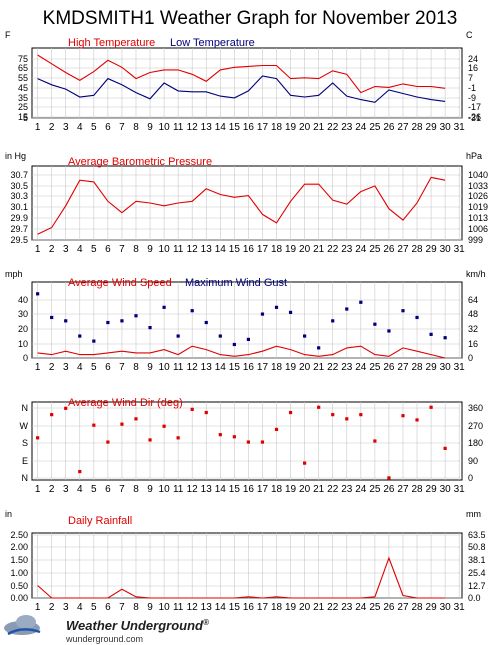 This screenshot has height=645, width=500. I want to click on right-tick-label: 50.8, so click(477, 547).